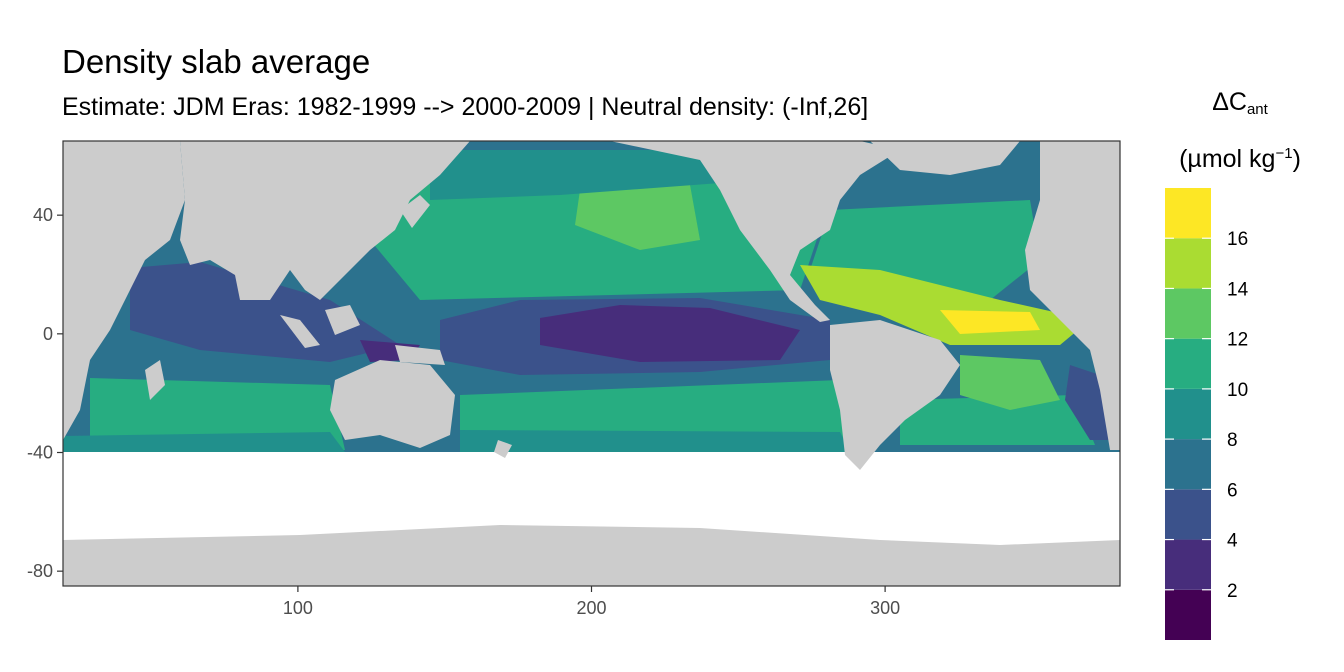  Describe the element at coordinates (1284, 153) in the screenshot. I see `legend-units-superscript: −1` at that location.